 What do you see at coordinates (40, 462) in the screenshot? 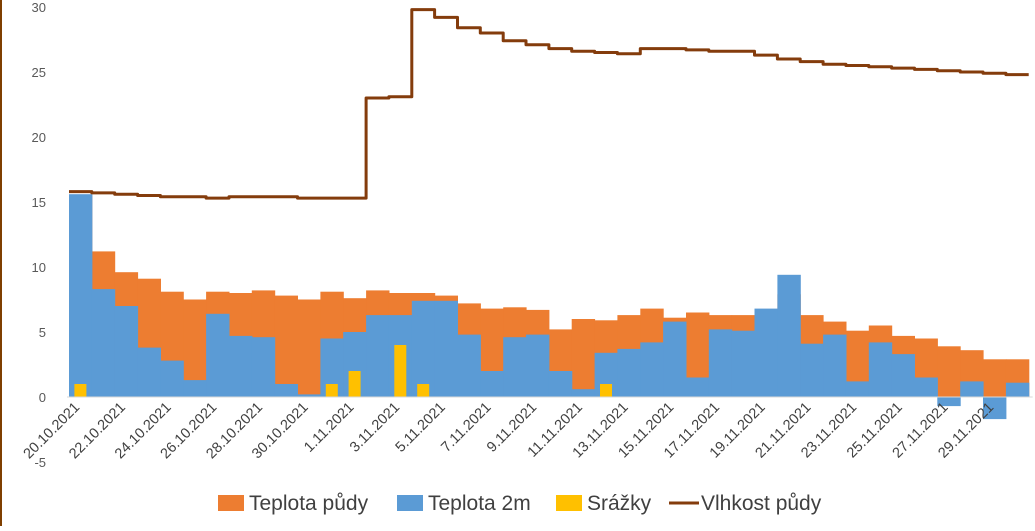
I see `y-tick-label: -5` at bounding box center [40, 462].